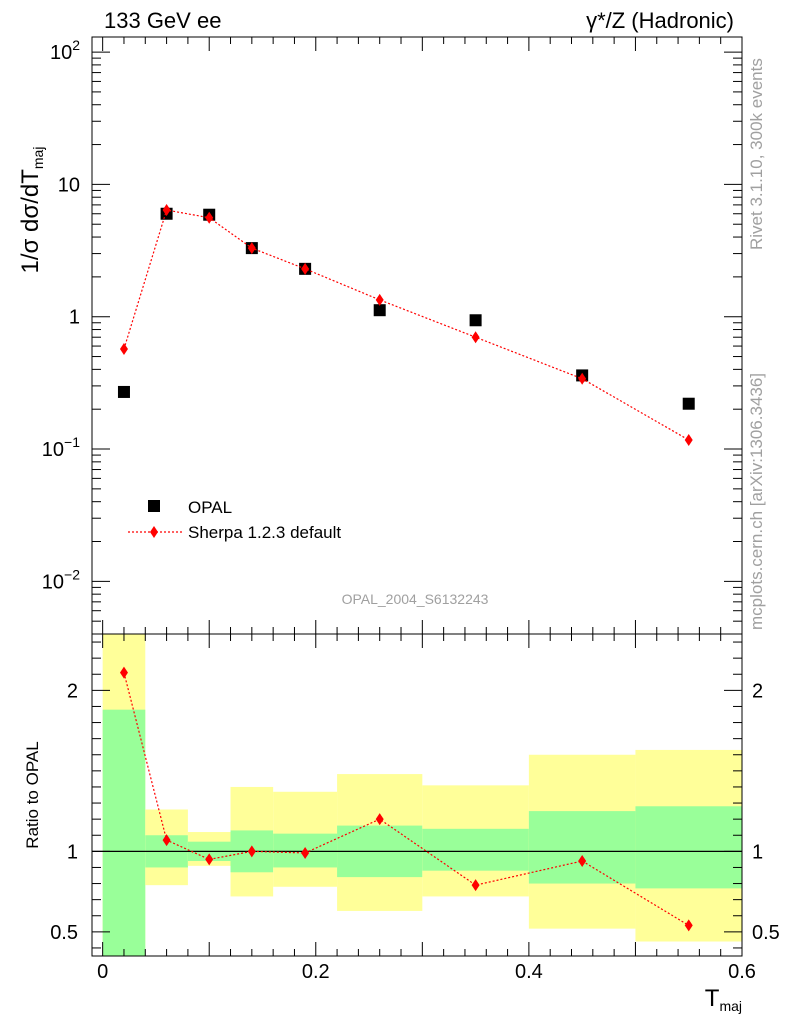  What do you see at coordinates (234, 520) in the screenshot?
I see `legend: OPAL Sherpa 1.2.3 default` at bounding box center [234, 520].